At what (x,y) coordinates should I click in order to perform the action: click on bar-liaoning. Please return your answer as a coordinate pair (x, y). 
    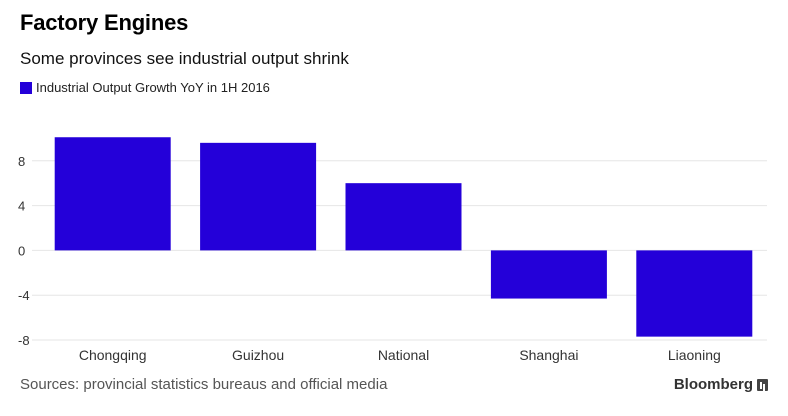
    Looking at the image, I should click on (694, 293).